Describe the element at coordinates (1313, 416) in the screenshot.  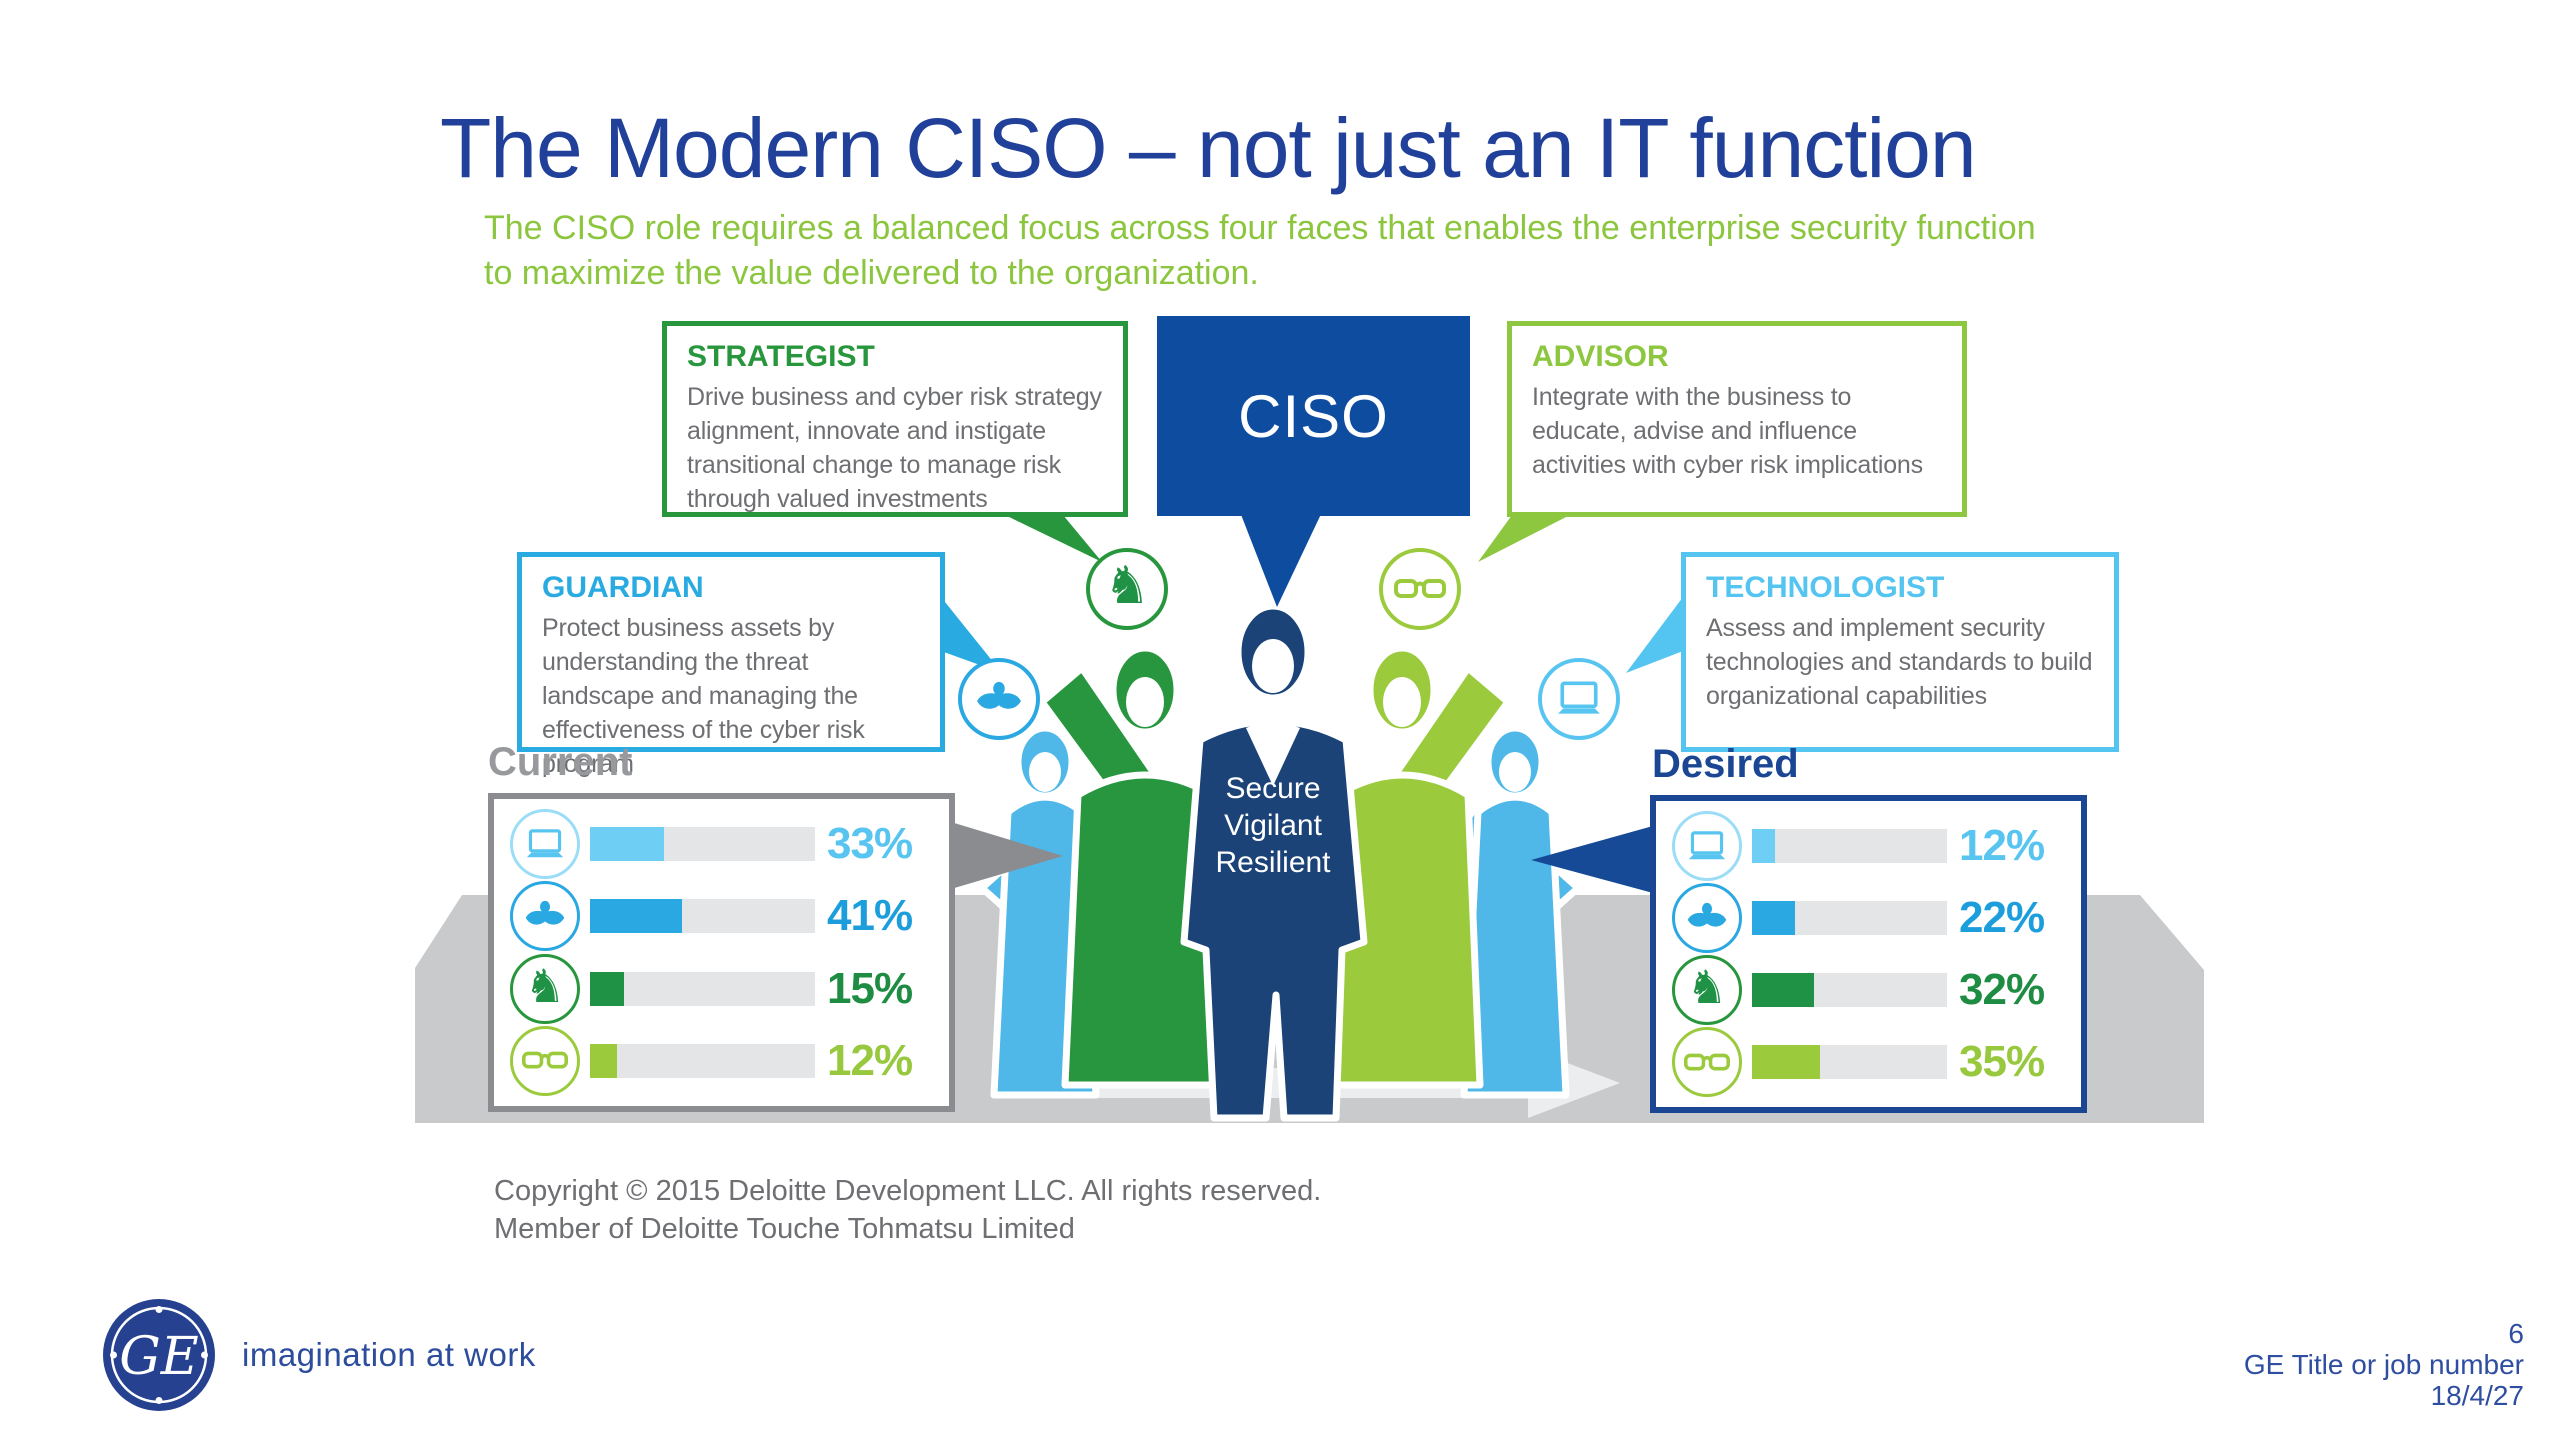
I see `ciso-bubble: CISO` at that location.